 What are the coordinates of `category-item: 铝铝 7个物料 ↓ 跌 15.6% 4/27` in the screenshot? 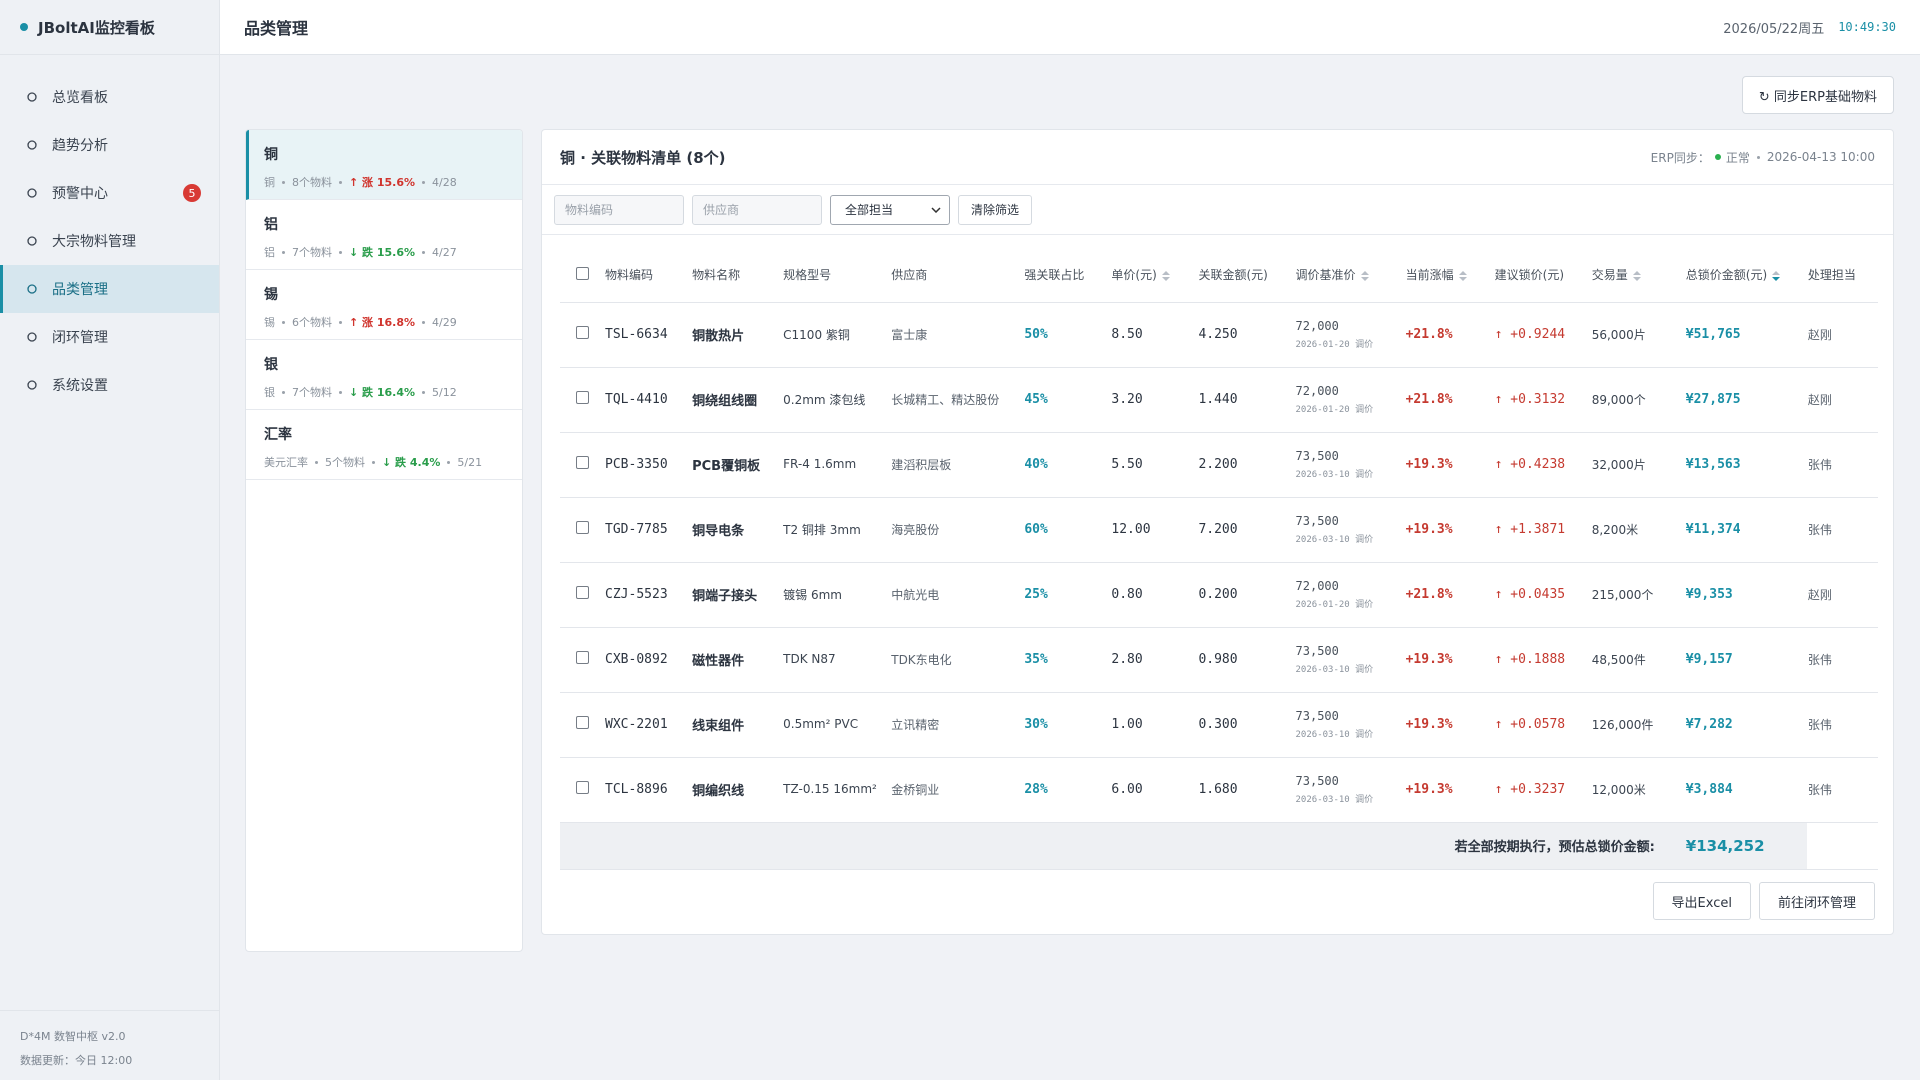 It's located at (384, 235).